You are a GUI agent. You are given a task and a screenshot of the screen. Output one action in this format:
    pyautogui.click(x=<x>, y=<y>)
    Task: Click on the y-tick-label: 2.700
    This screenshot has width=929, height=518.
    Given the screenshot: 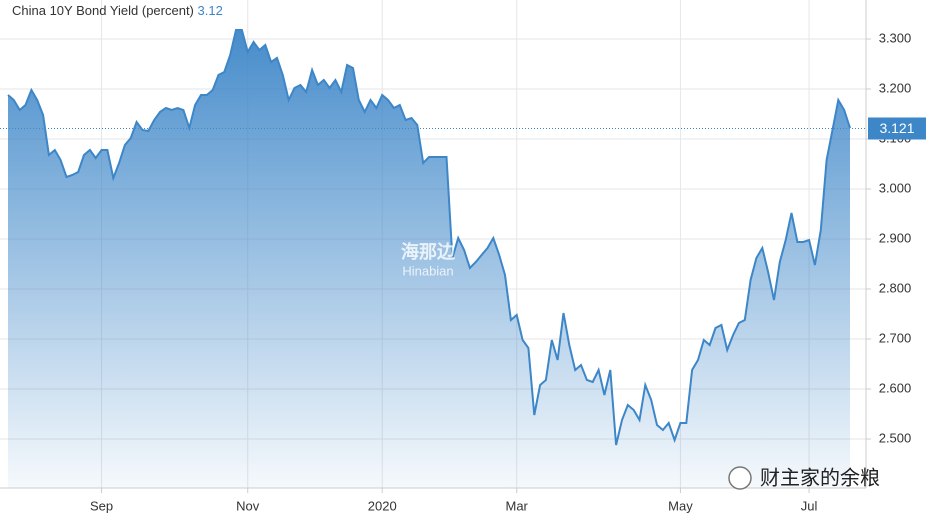 What is the action you would take?
    pyautogui.click(x=895, y=337)
    